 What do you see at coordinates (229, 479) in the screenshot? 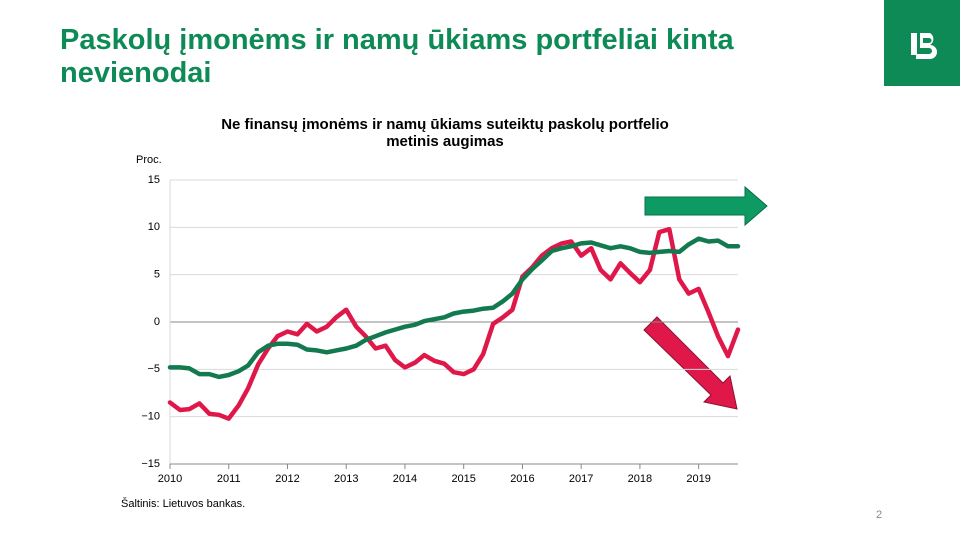
I see `x-tick-label: 2011` at bounding box center [229, 479].